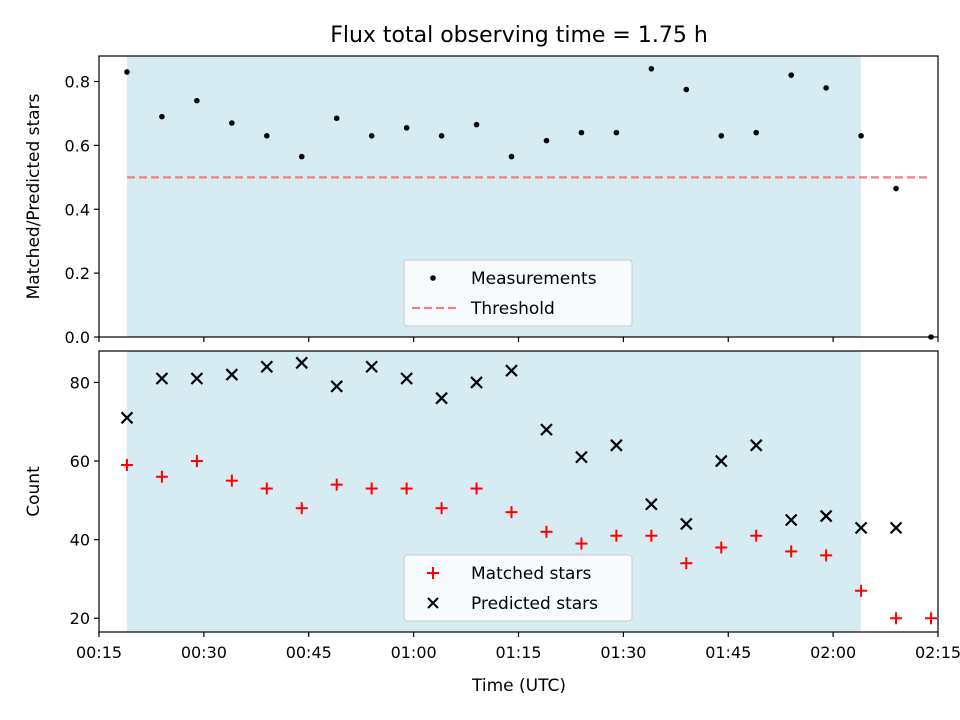  What do you see at coordinates (204, 652) in the screenshot?
I see `x-tick-label: 00:30` at bounding box center [204, 652].